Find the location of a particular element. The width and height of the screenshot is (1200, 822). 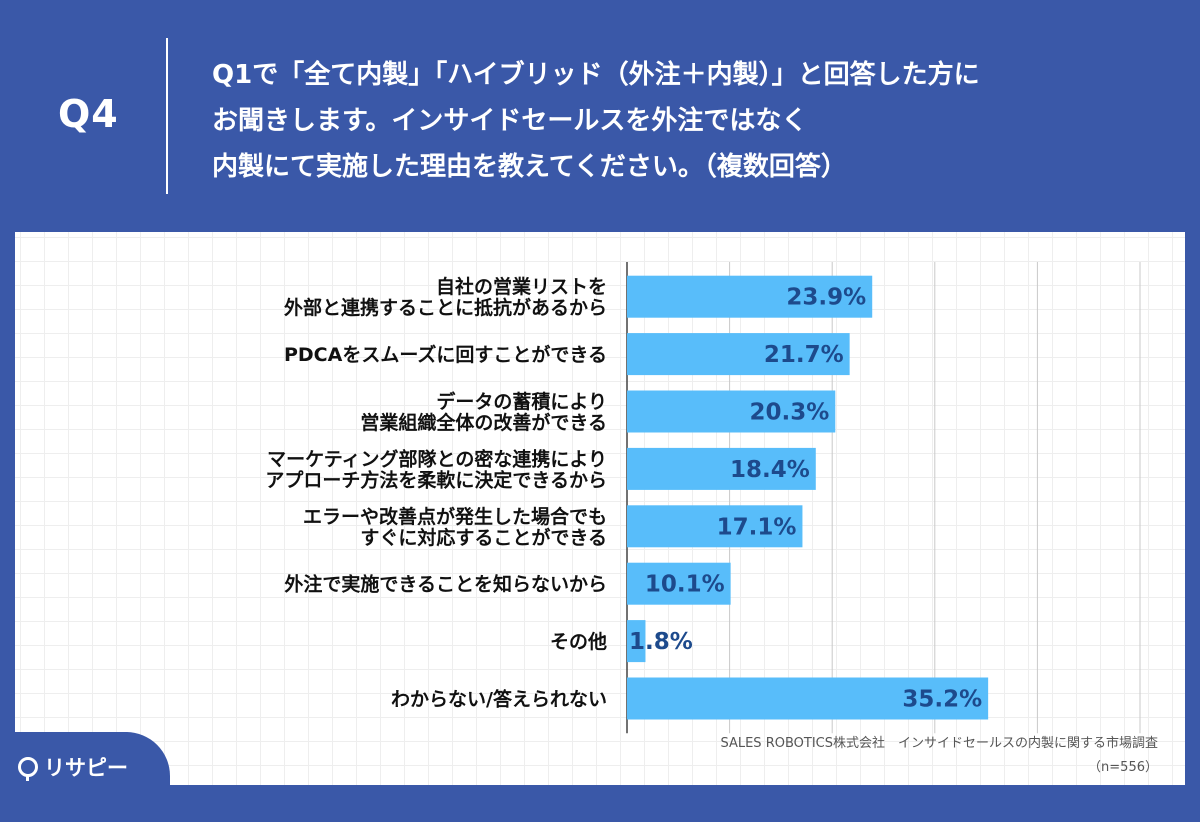

category-label-line: 外部と連携することに抵抗があるから is located at coordinates (445, 307).